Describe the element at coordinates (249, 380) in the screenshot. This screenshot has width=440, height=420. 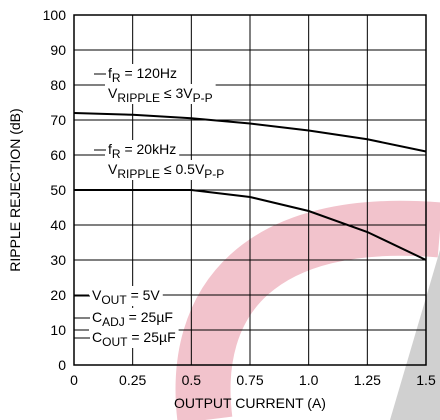
I see `x-tick-label: 0.75` at that location.